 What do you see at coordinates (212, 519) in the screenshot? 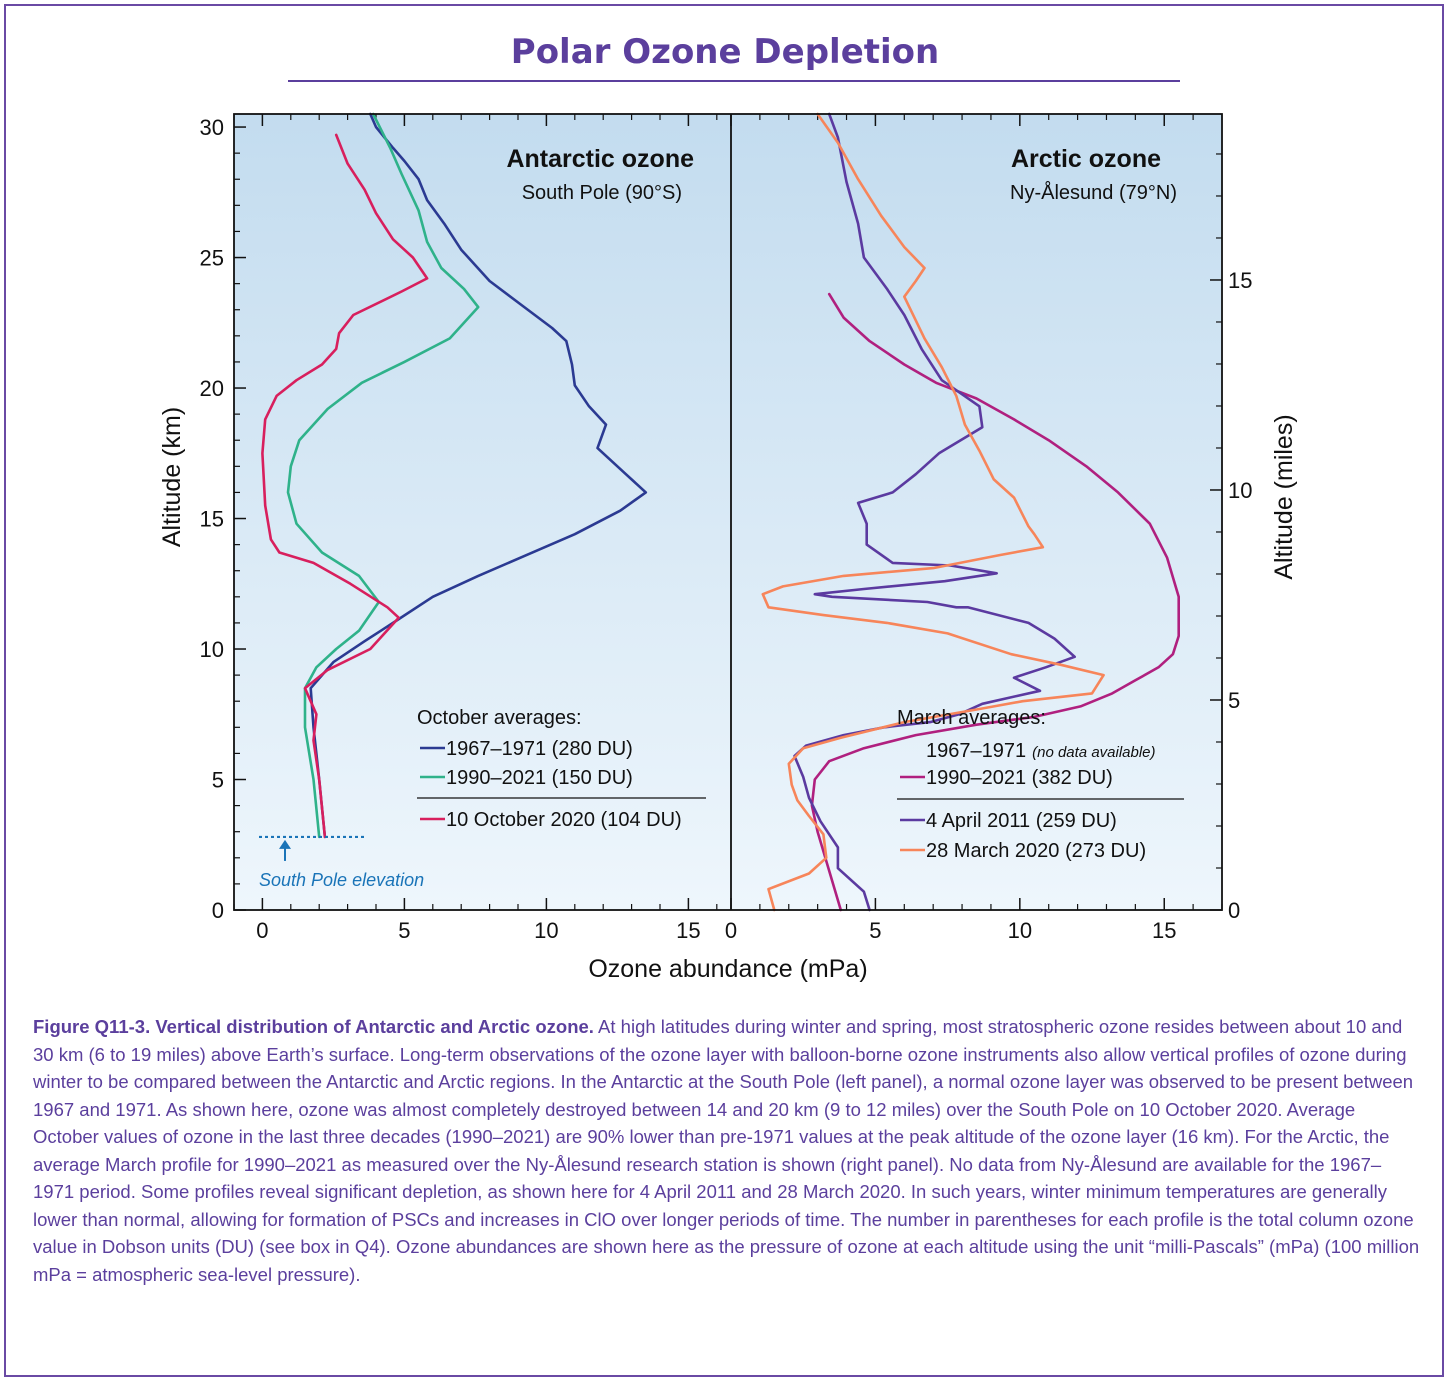
I see `y-tick-label: 15` at bounding box center [212, 519].